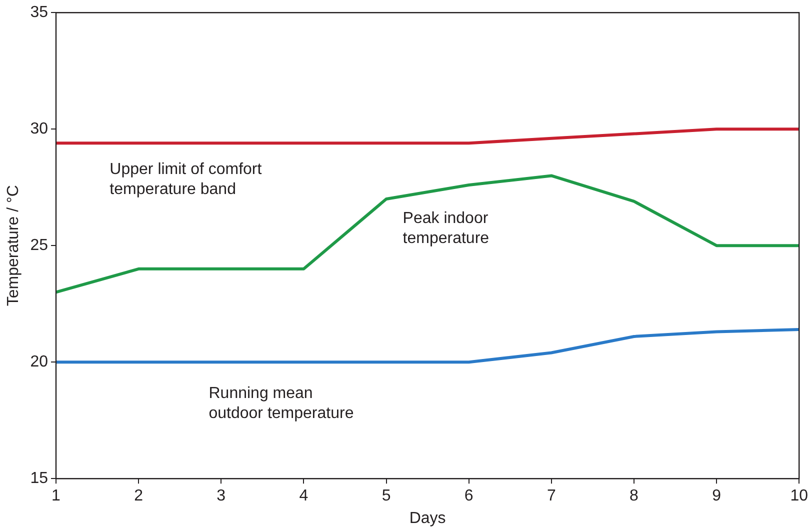  Describe the element at coordinates (13, 245) in the screenshot. I see `y-axis-title: Temperature / °C` at that location.